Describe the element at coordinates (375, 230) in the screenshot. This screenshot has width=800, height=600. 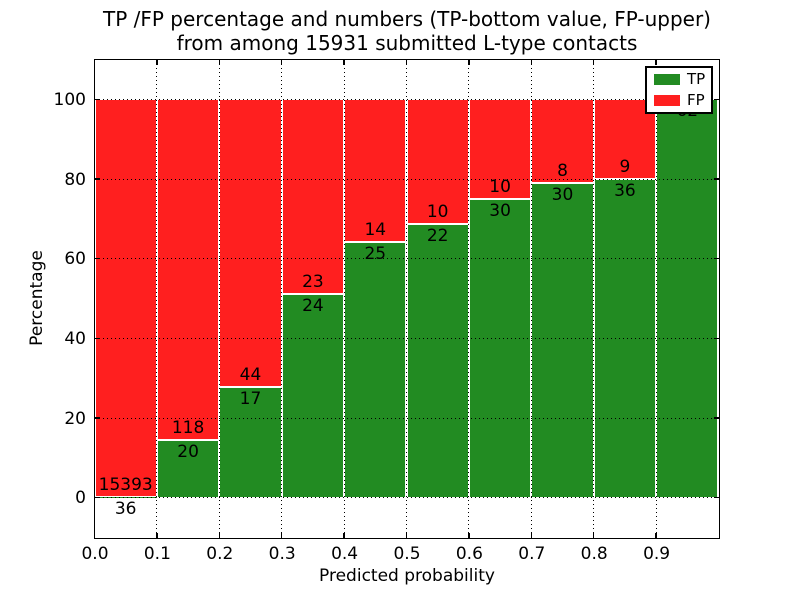
I see `fp-count-label: 14` at that location.